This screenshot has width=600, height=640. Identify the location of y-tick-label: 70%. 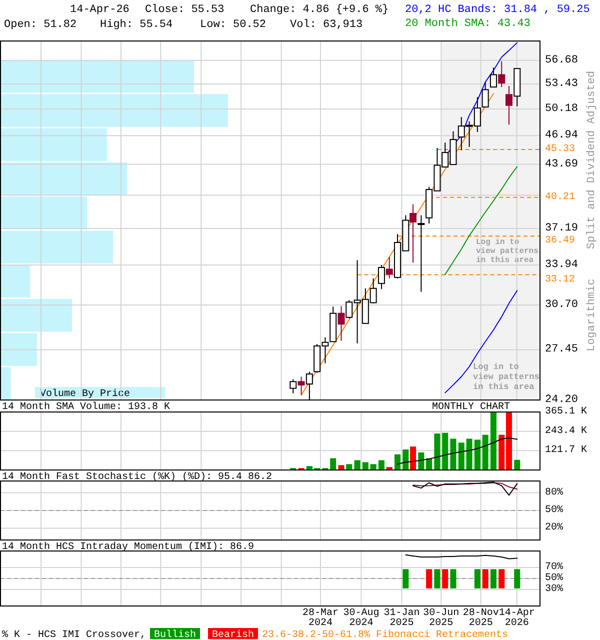
(554, 567).